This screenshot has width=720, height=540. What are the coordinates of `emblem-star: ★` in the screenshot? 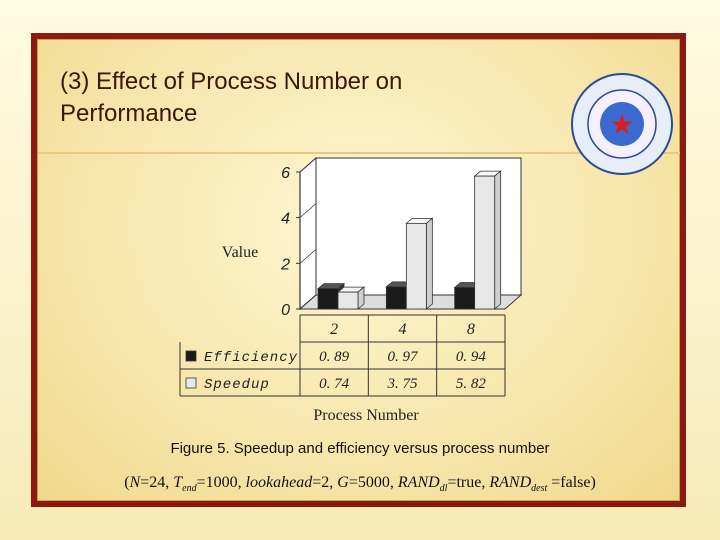 It's located at (621, 124).